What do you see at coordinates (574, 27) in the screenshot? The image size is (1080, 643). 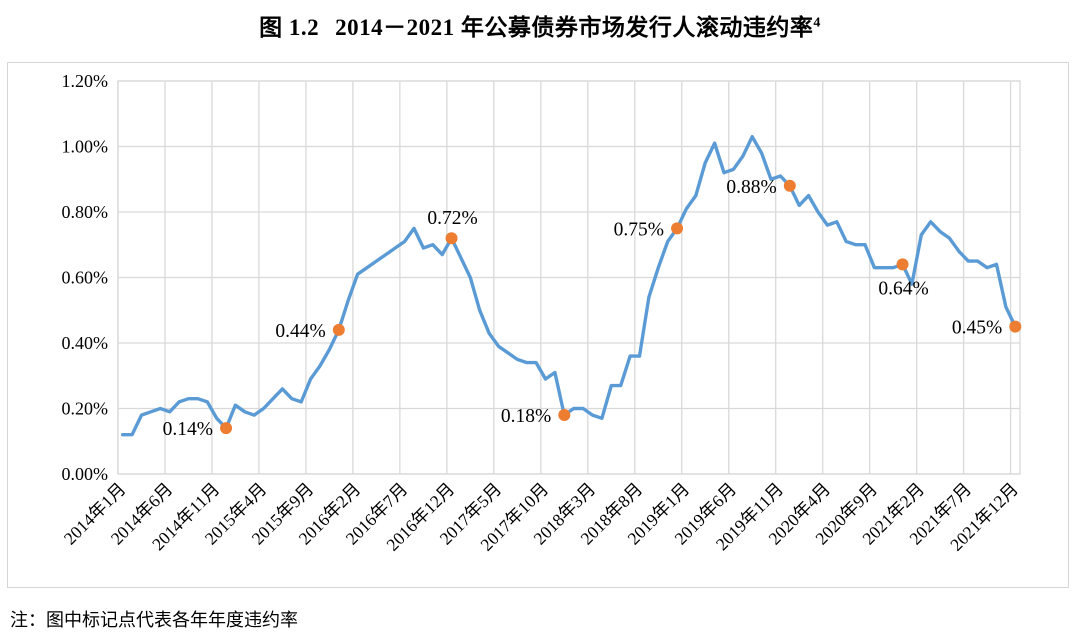 I see `chart-title-text: 2014－2021 年公募债券市场发行人滚动违约率` at bounding box center [574, 27].